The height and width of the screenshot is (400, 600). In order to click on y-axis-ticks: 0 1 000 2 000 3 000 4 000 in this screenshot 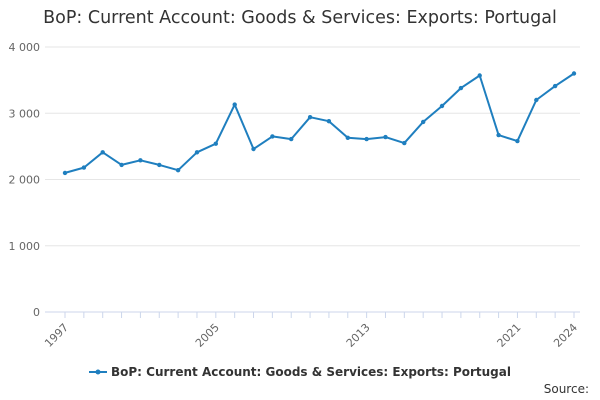, I will do `click(25, 180)`.